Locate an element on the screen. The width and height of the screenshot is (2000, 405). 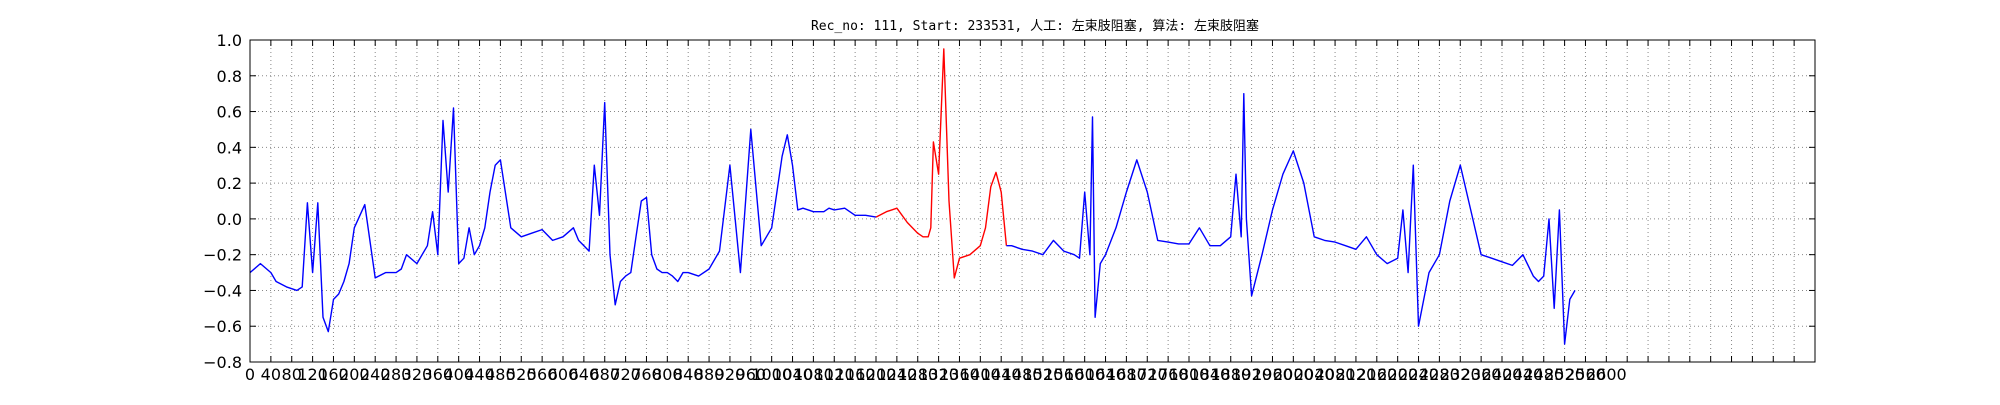
y-tick-label: −0.8 is located at coordinates (222, 362).